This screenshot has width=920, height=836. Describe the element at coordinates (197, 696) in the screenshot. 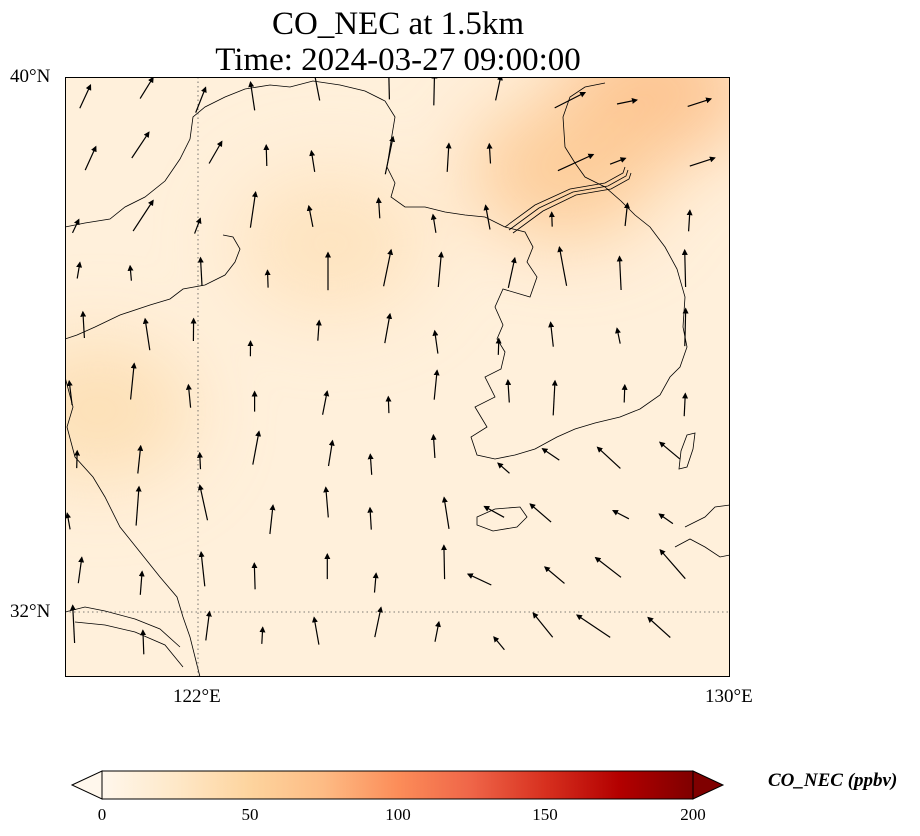

I see `lon-tick-label-122: 122°E` at that location.